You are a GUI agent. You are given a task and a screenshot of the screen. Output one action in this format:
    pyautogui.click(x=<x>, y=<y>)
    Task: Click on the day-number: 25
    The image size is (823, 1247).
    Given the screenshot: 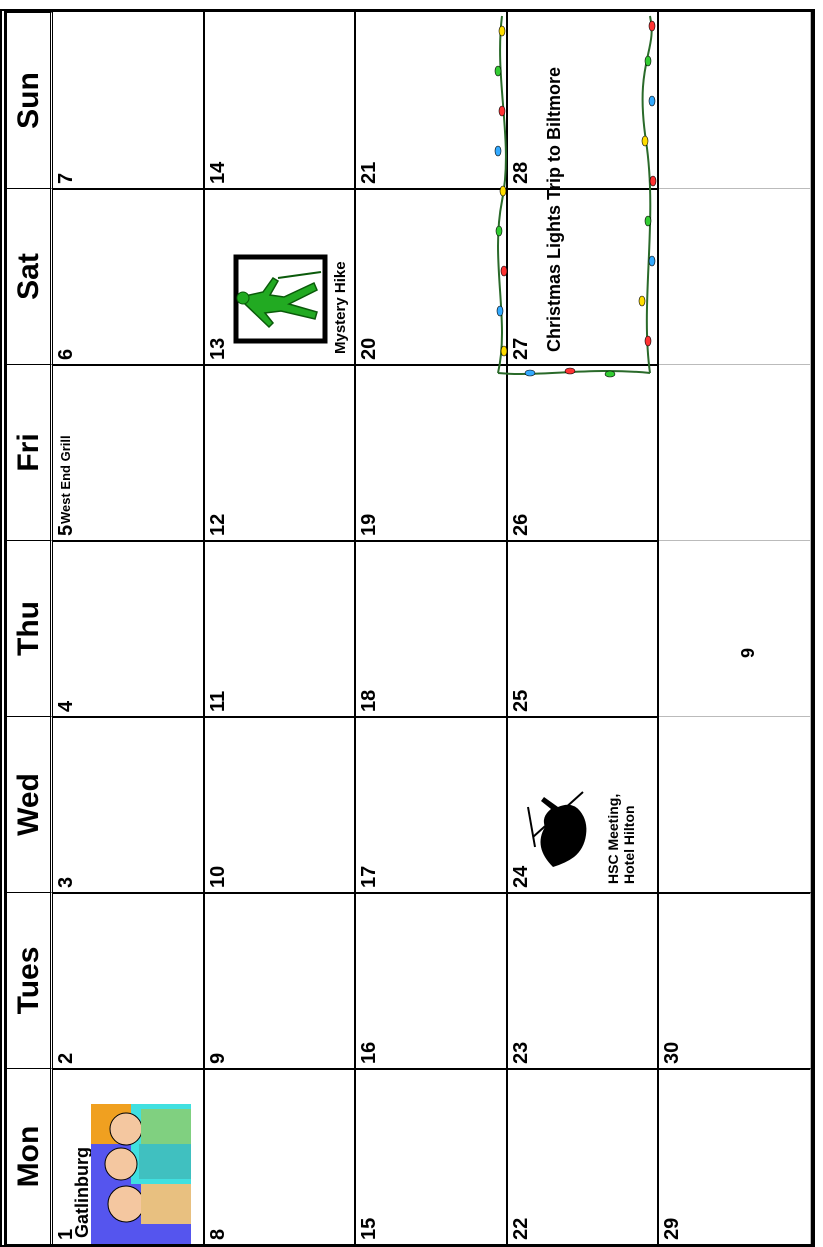 What is the action you would take?
    pyautogui.click(x=520, y=700)
    